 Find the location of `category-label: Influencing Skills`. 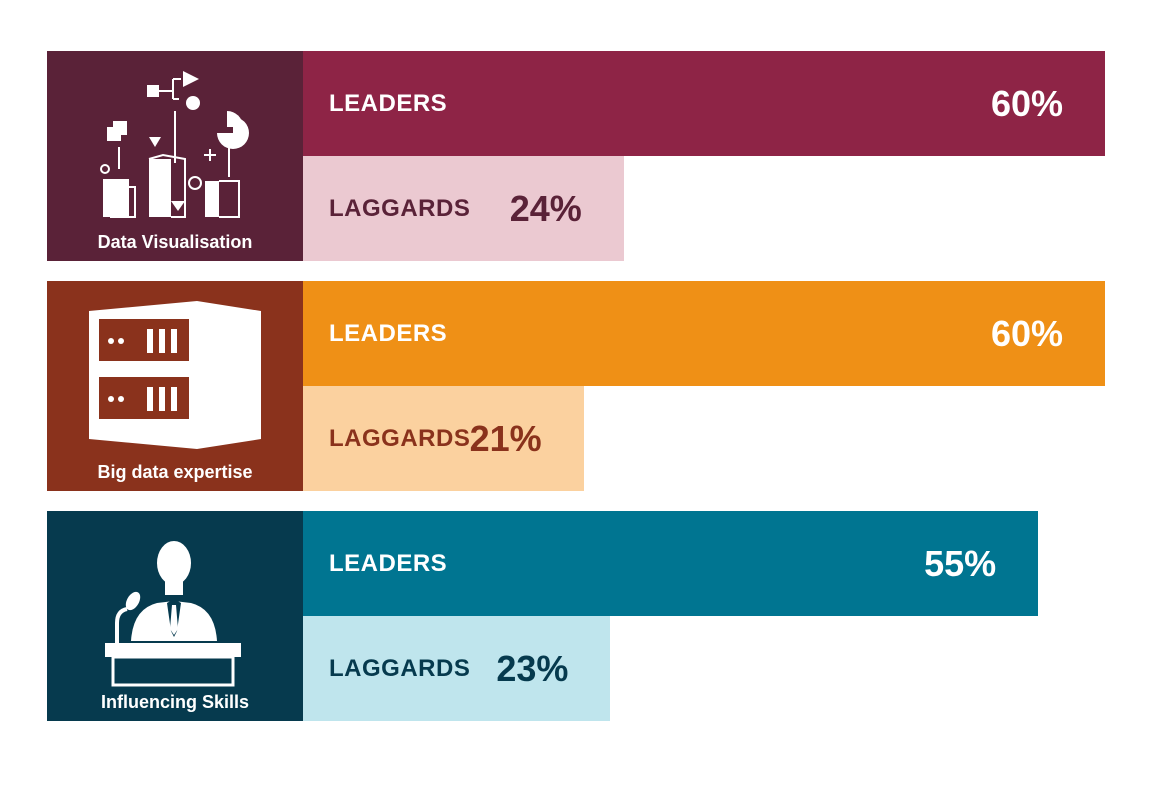

category-label: Influencing Skills is located at coordinates (175, 702).